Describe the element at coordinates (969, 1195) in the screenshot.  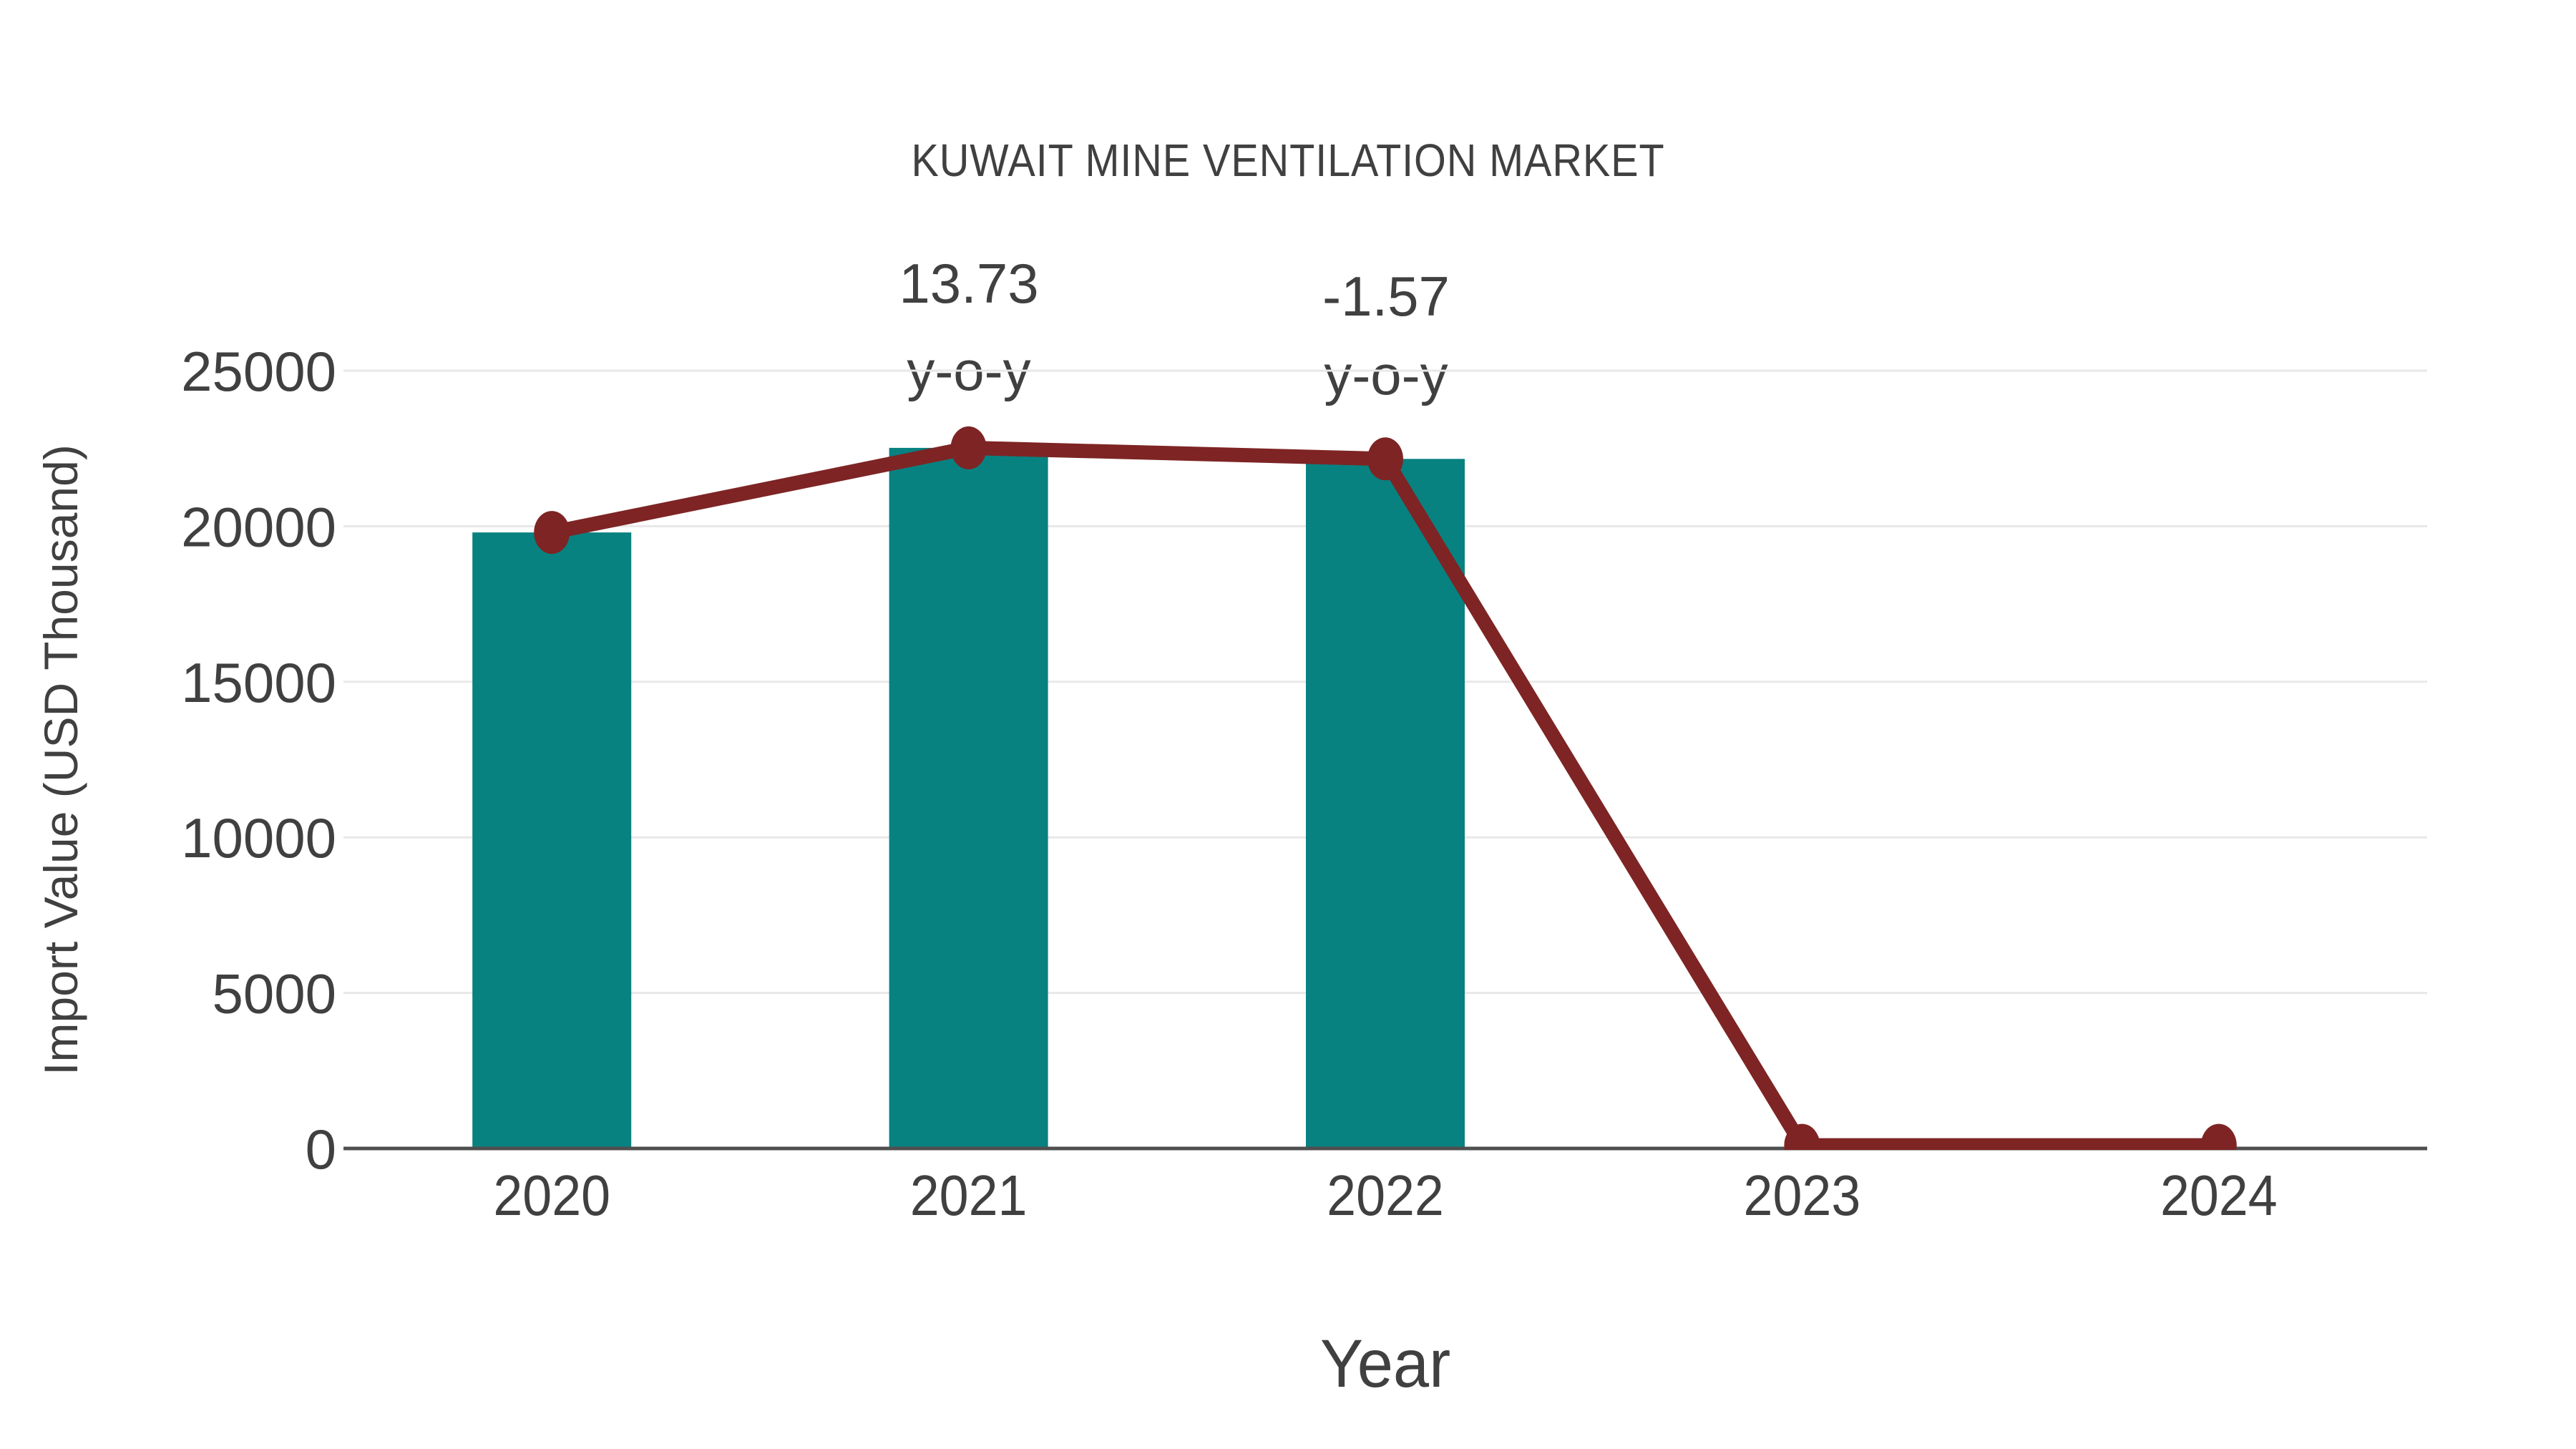
I see `x-tick-label-2021: 2021` at that location.